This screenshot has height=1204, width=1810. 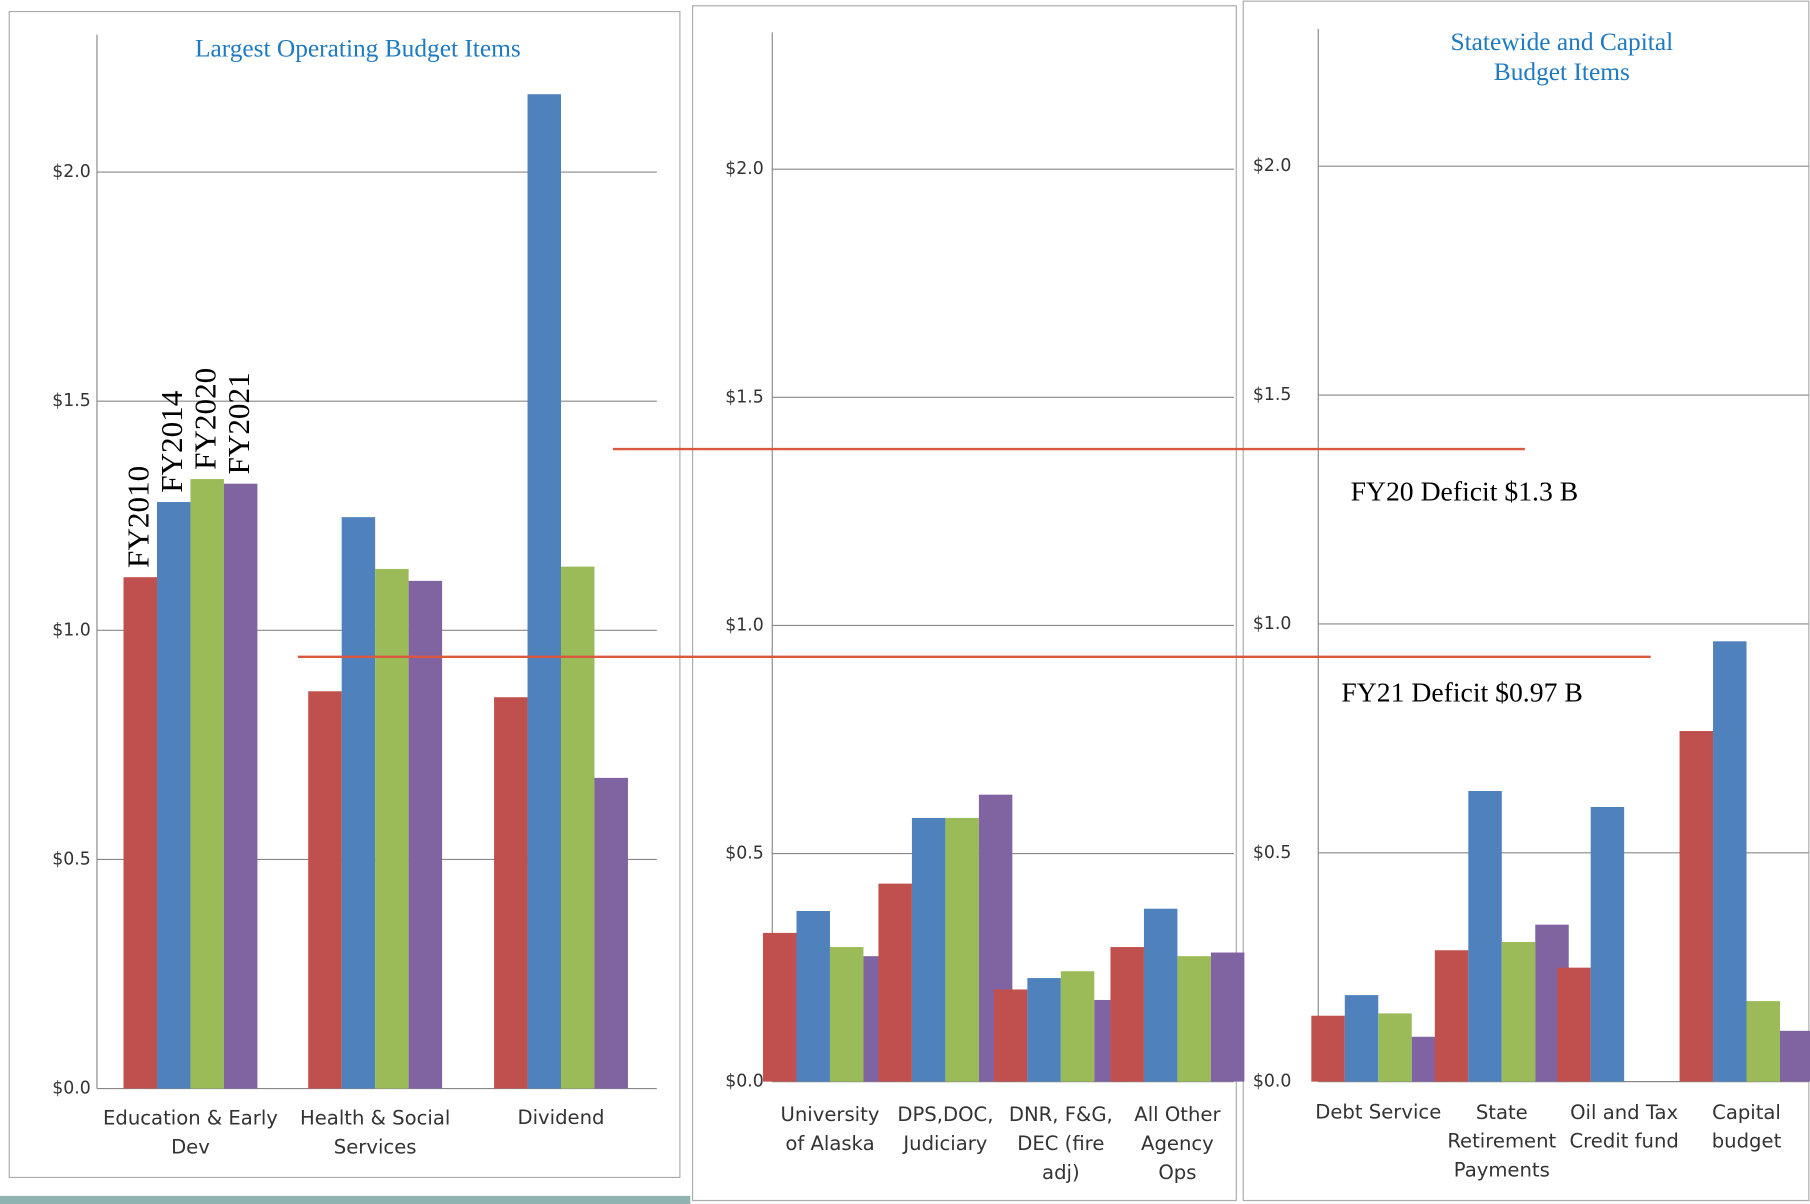 What do you see at coordinates (945, 1129) in the screenshot?
I see `x-tick-label: DPS,DOC, Judiciary` at bounding box center [945, 1129].